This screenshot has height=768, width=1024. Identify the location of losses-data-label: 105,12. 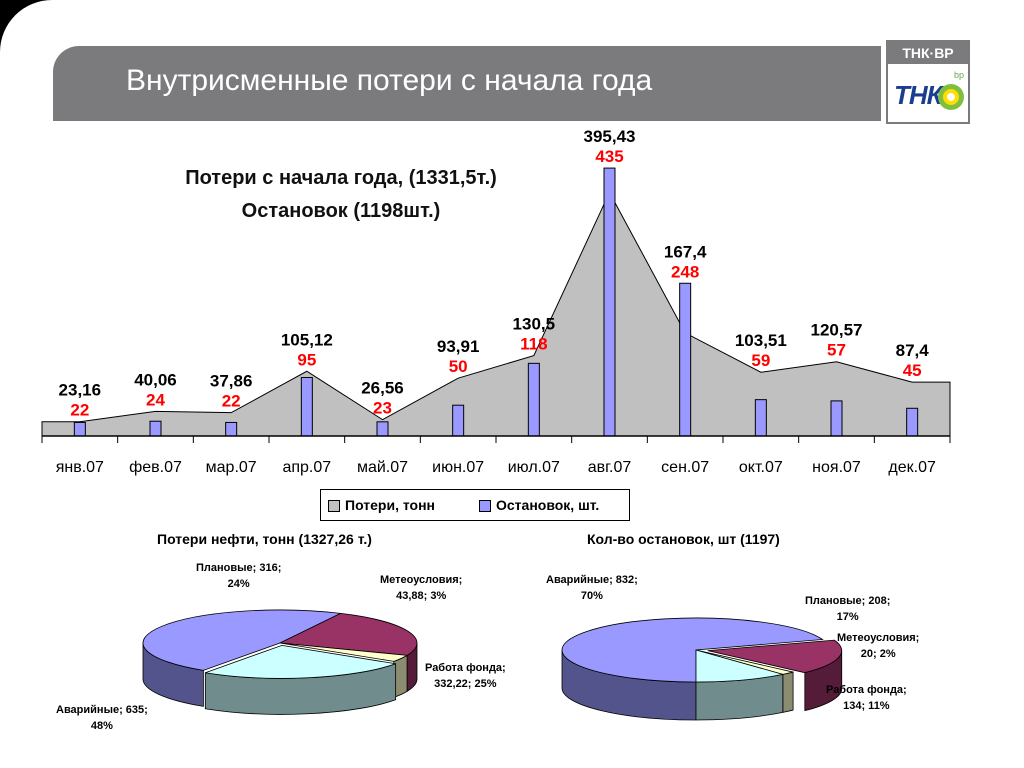
(307, 339).